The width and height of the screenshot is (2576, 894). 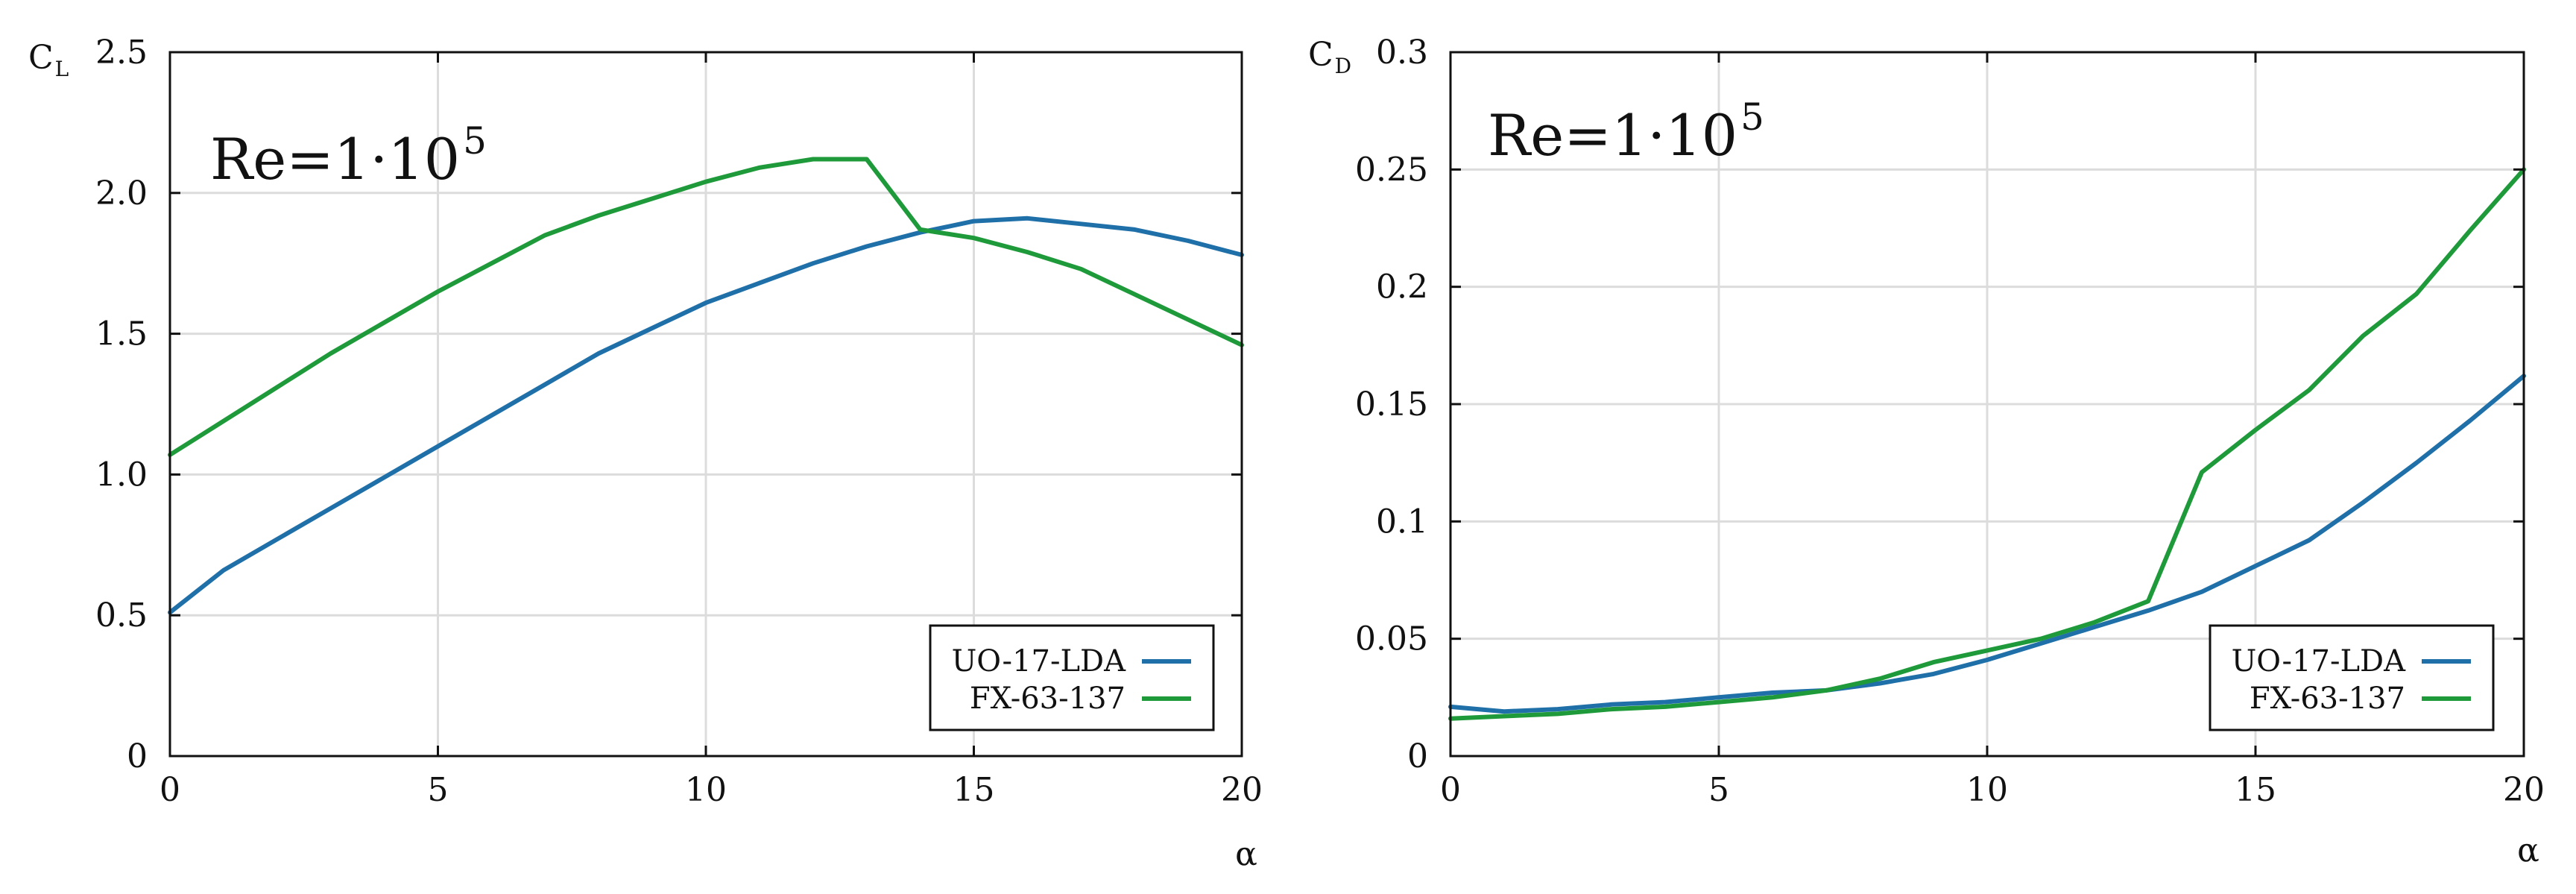 I want to click on cd-x-tick-label: 10, so click(x=1987, y=790).